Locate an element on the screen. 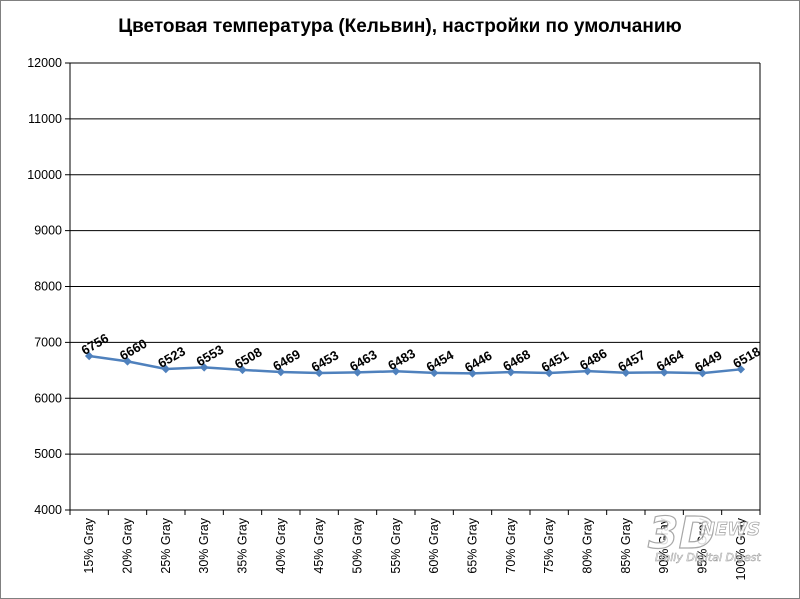 This screenshot has height=599, width=800. y-tick-label: 10000 is located at coordinates (44, 175).